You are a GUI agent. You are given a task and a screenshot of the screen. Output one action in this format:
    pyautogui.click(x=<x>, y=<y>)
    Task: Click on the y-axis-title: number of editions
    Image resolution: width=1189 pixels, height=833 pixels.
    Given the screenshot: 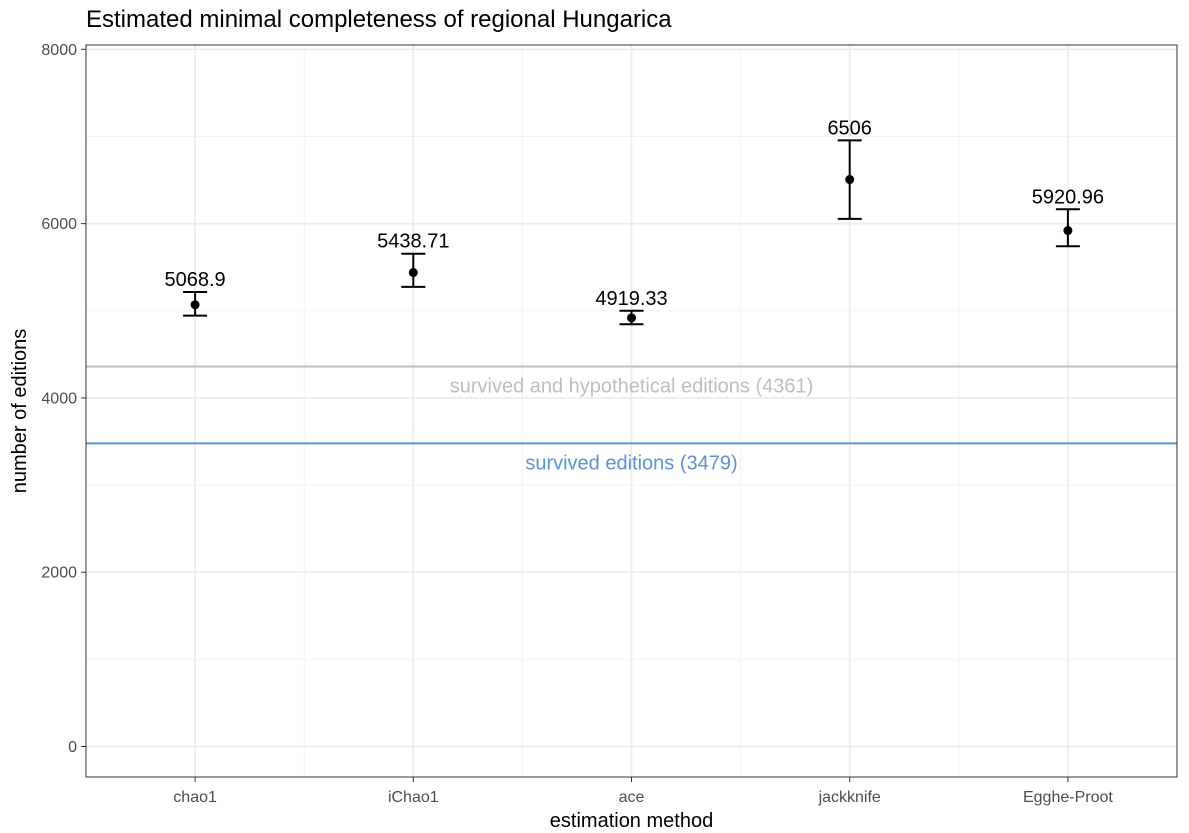 What is the action you would take?
    pyautogui.click(x=20, y=411)
    